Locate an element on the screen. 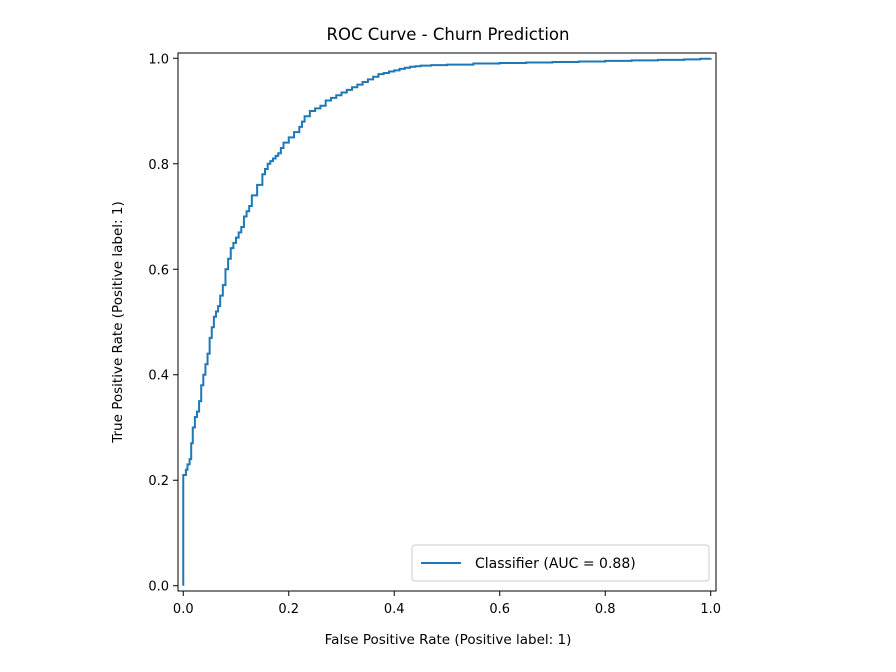 The image size is (896, 672). legend-box is located at coordinates (560, 563).